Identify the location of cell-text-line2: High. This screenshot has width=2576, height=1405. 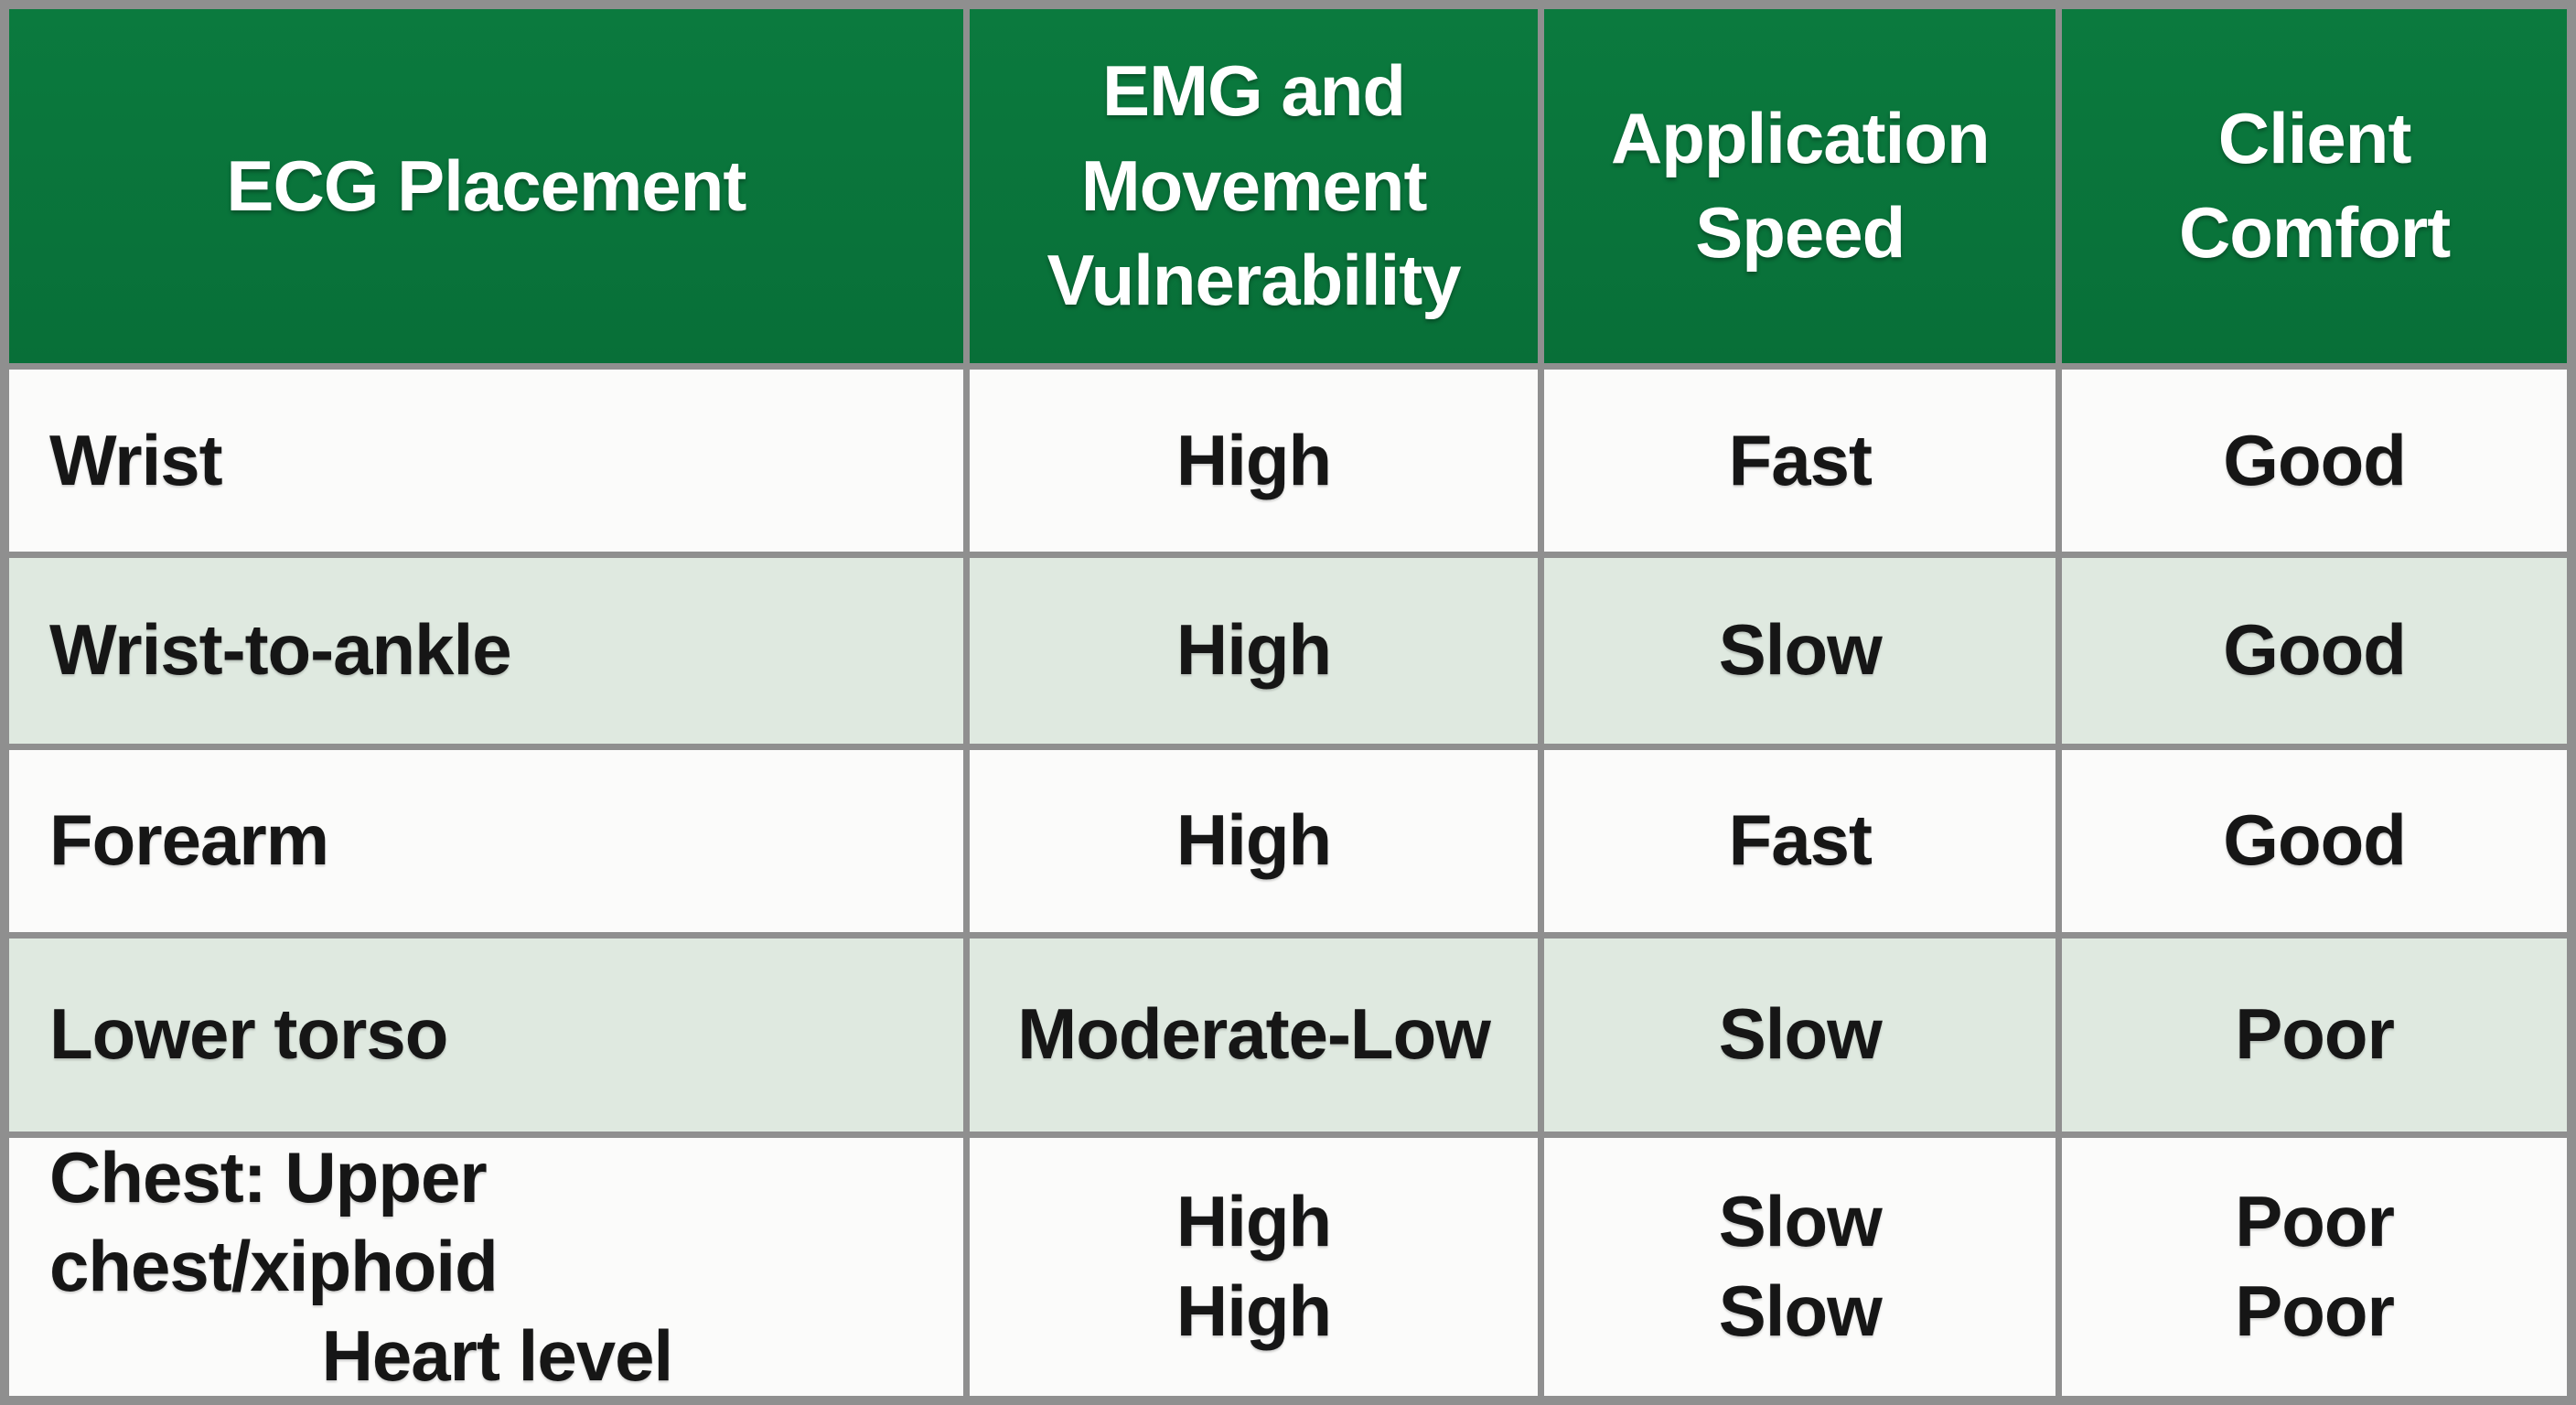
(1254, 1310).